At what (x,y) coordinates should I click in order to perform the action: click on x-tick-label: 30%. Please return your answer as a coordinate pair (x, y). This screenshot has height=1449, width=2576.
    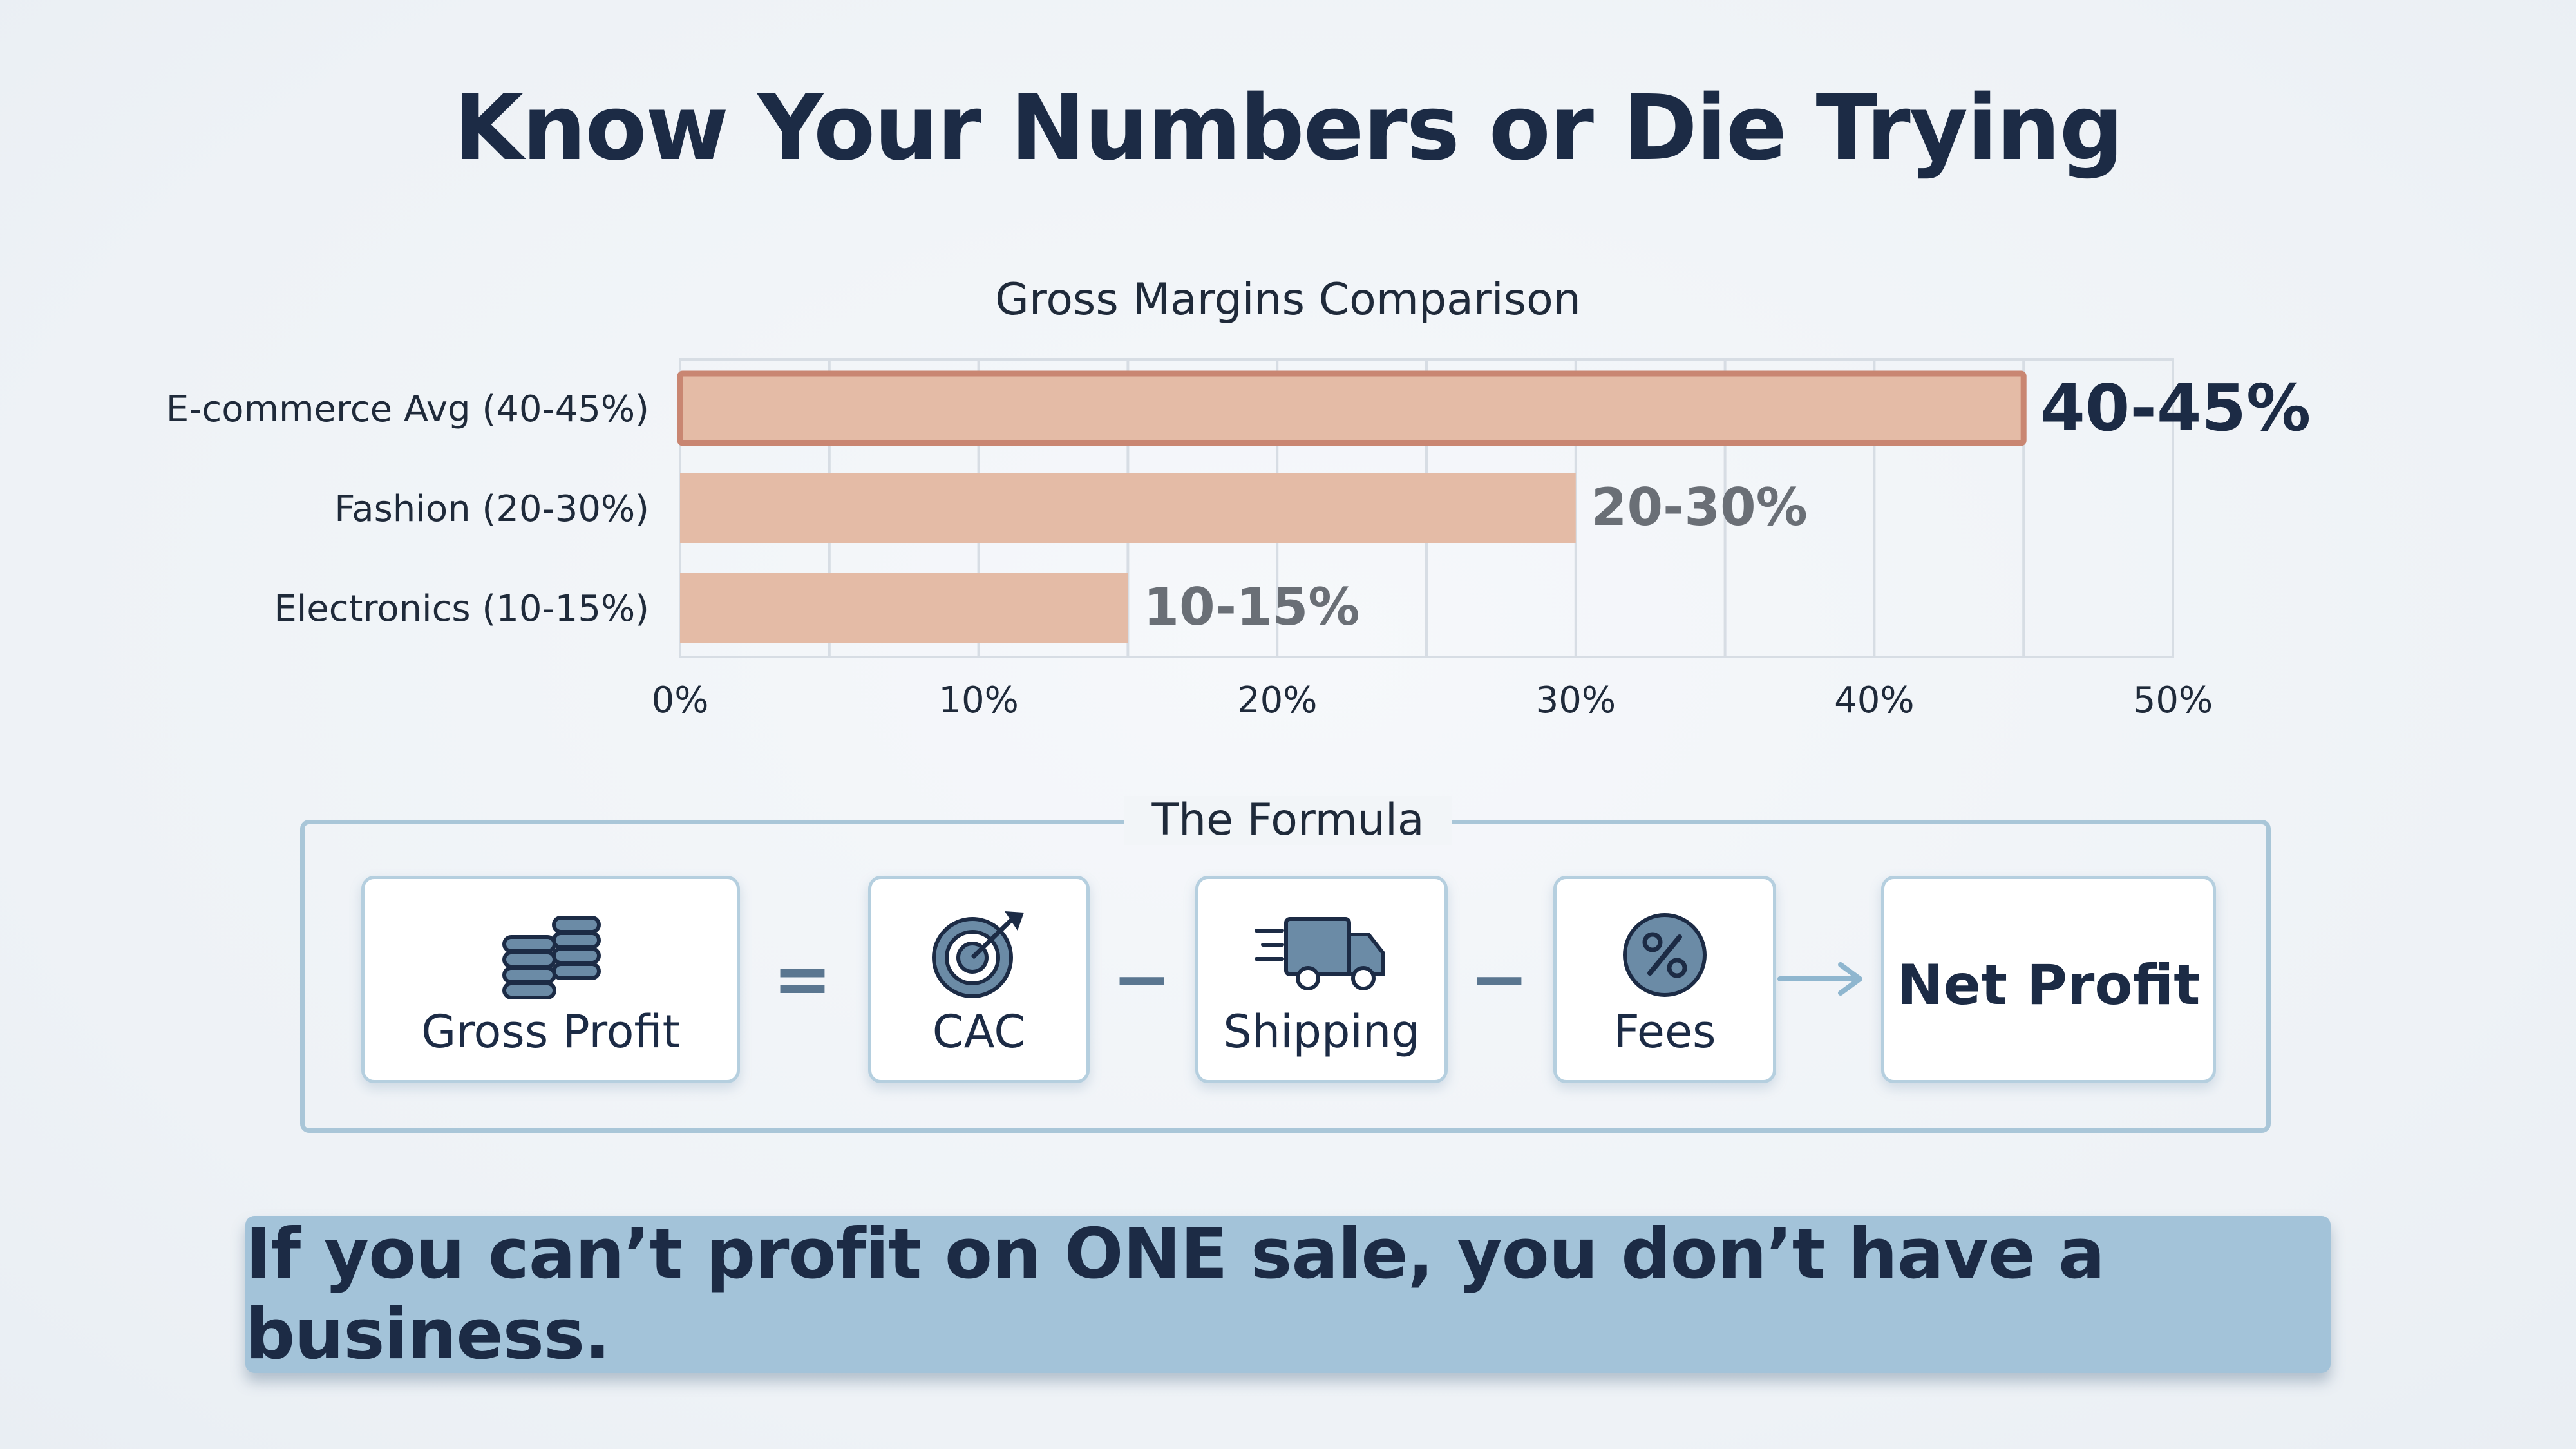
    Looking at the image, I should click on (1576, 700).